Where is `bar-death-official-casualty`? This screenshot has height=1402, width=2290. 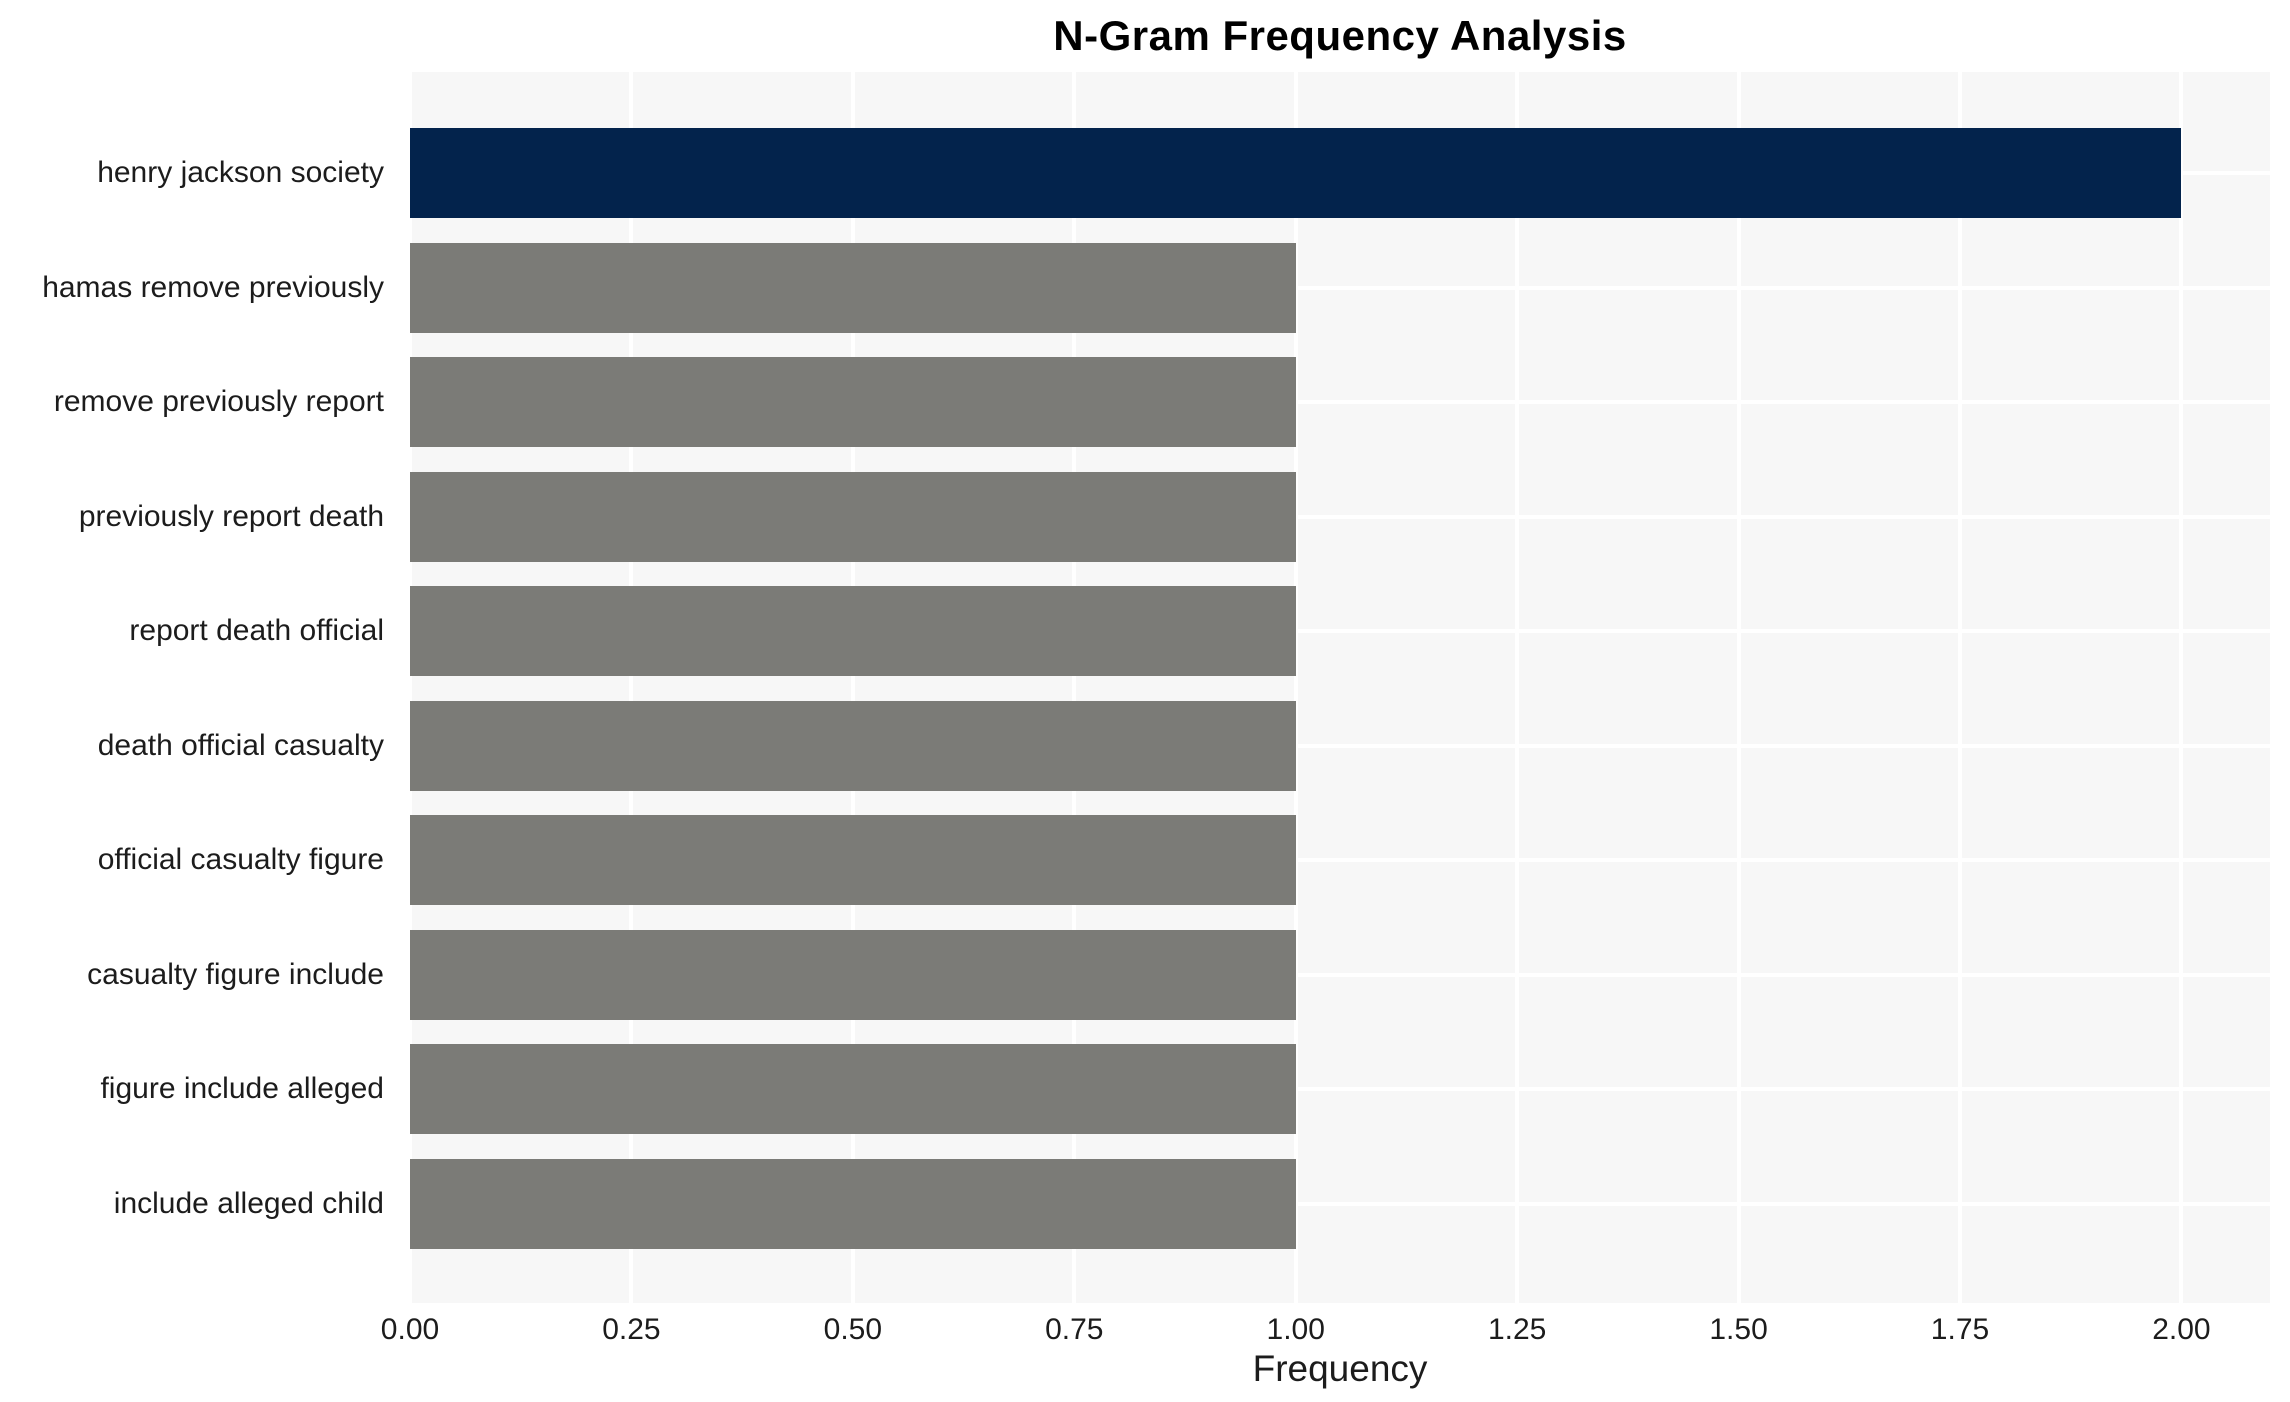 bar-death-official-casualty is located at coordinates (853, 745).